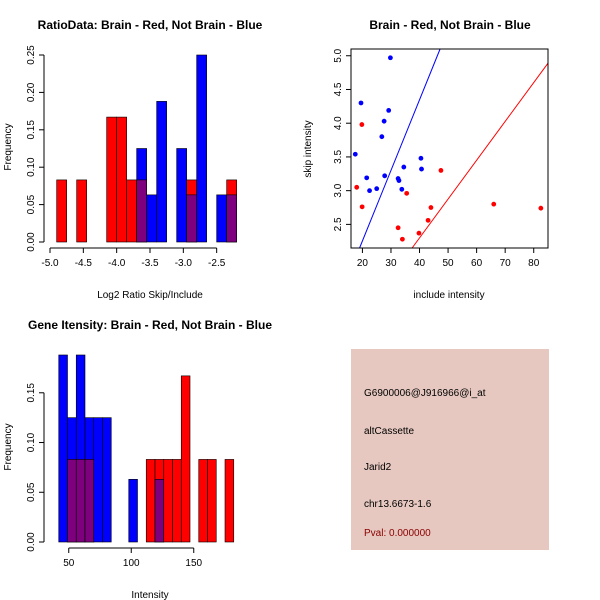 Image resolution: width=600 pixels, height=600 pixels. What do you see at coordinates (69, 563) in the screenshot?
I see `intensity-hist-x-tick-label: 50` at bounding box center [69, 563].